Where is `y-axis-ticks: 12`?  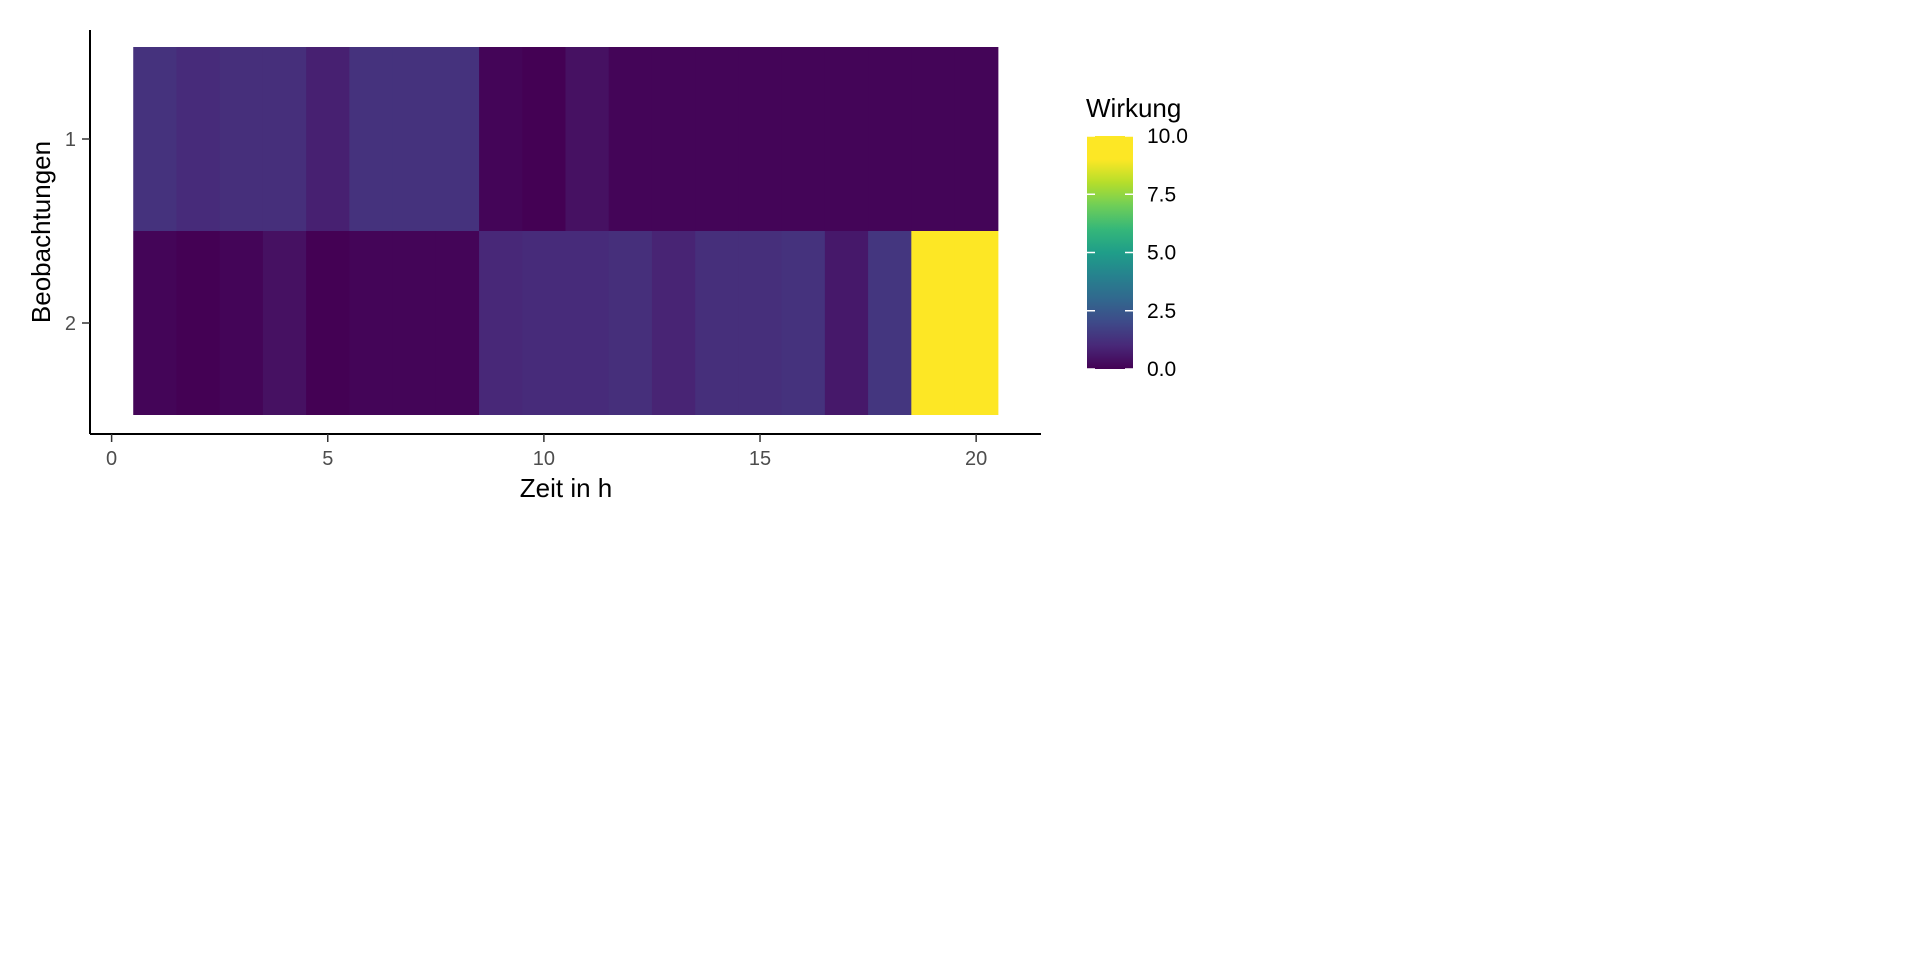 y-axis-ticks: 12 is located at coordinates (77, 232).